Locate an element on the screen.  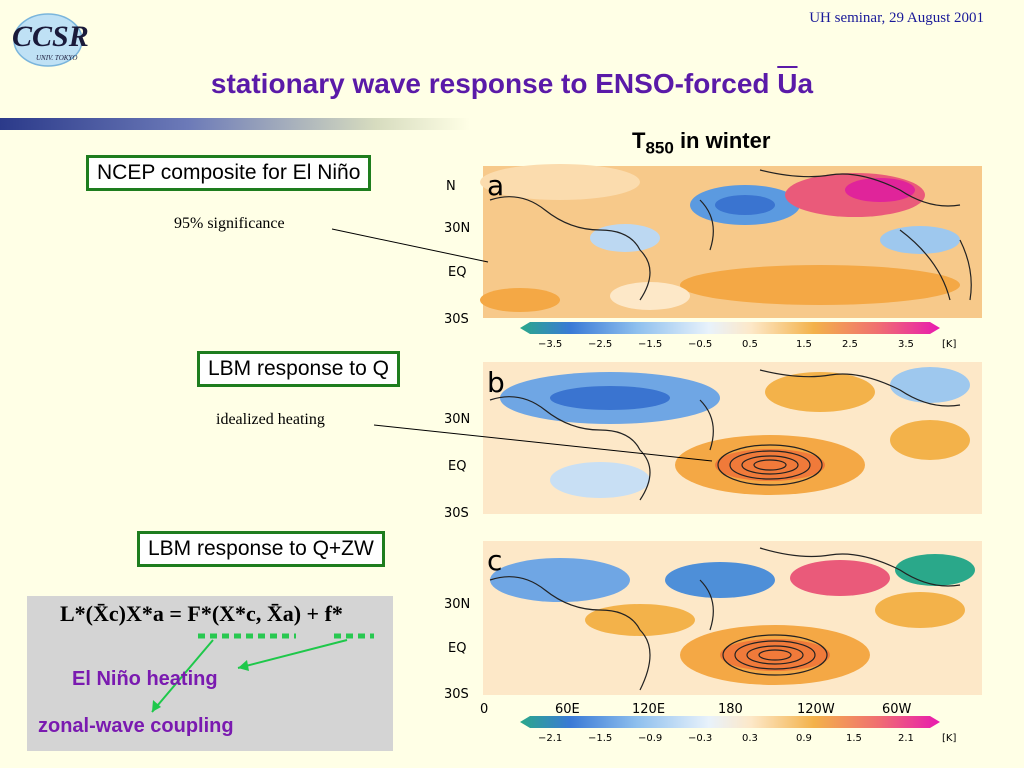
colorbar-tick: −3.5 is located at coordinates (550, 344).